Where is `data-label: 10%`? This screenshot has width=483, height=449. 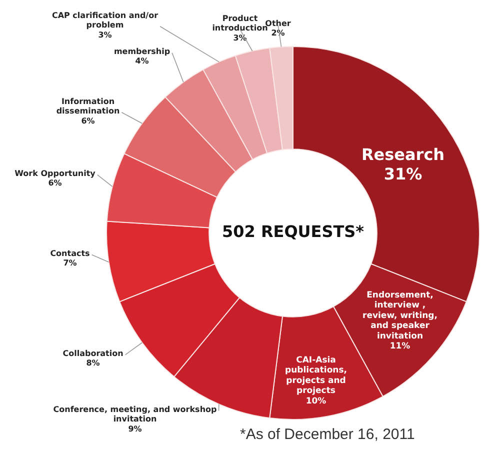 data-label: 10% is located at coordinates (316, 401).